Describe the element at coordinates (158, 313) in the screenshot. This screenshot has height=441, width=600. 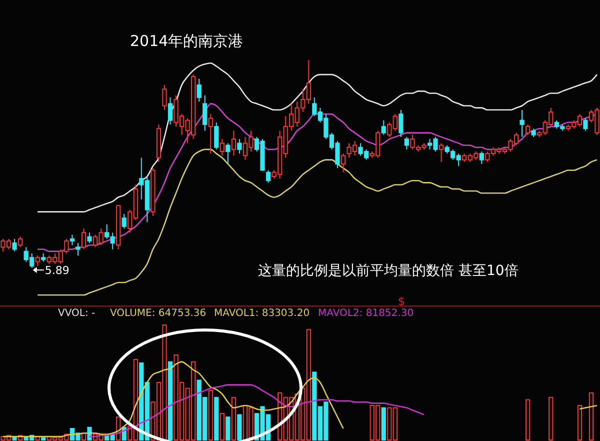
I see `text: VOLUME: 64753.36` at that location.